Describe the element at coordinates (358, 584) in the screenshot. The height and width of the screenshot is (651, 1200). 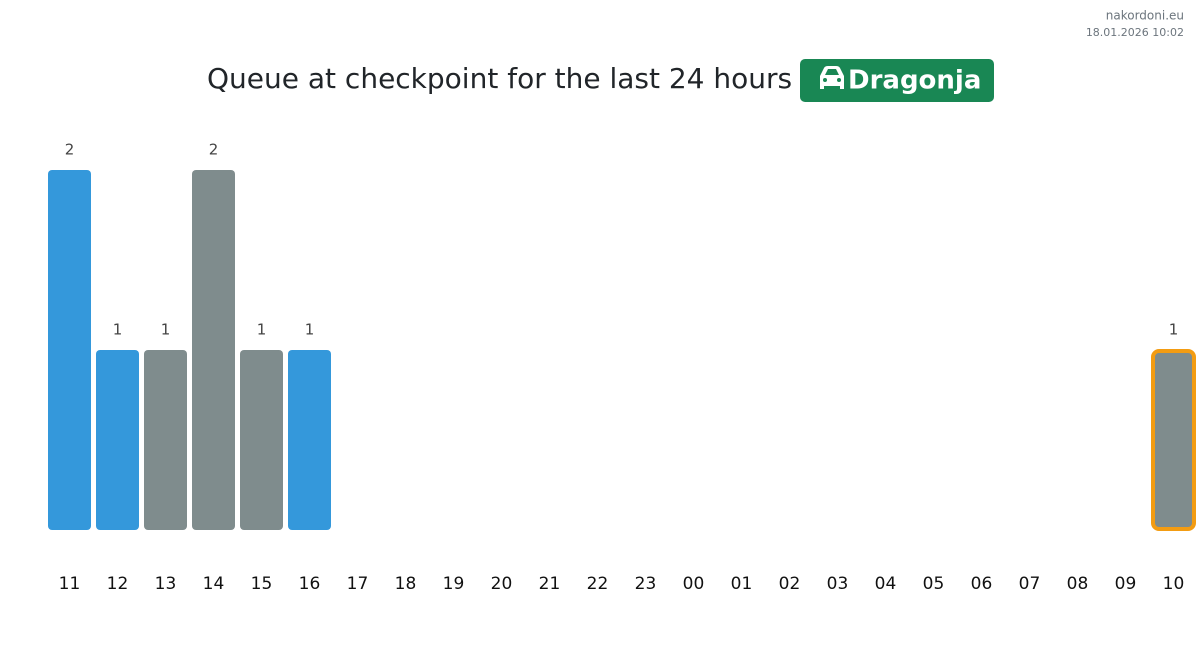
I see `x-tick-label: 17` at that location.